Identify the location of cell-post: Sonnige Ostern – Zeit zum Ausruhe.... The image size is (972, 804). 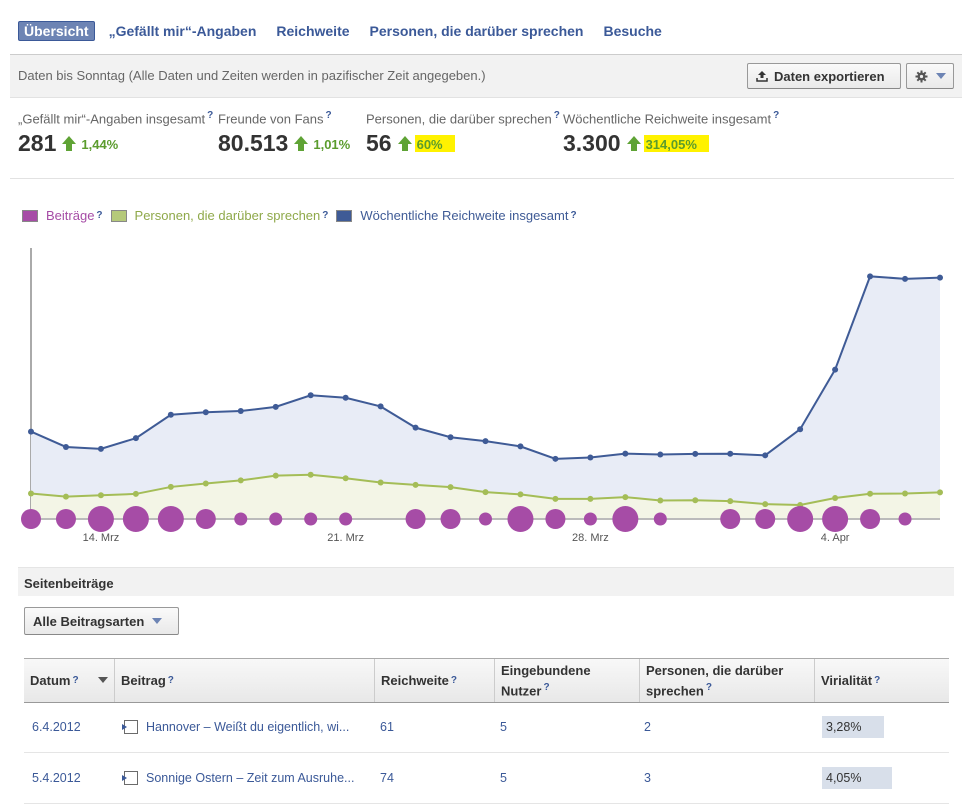
(245, 778).